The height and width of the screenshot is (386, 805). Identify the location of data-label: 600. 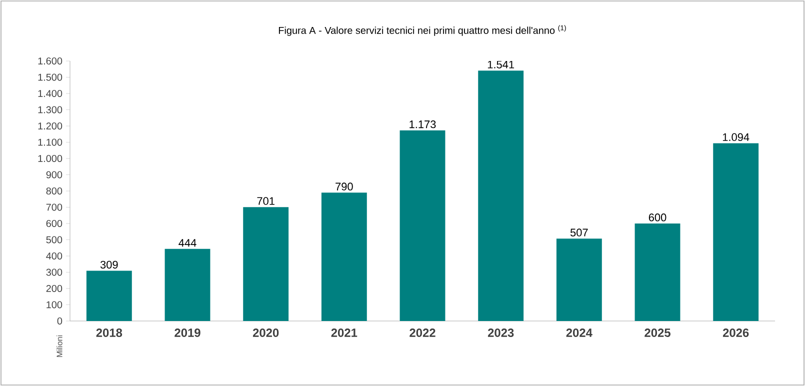
(657, 218).